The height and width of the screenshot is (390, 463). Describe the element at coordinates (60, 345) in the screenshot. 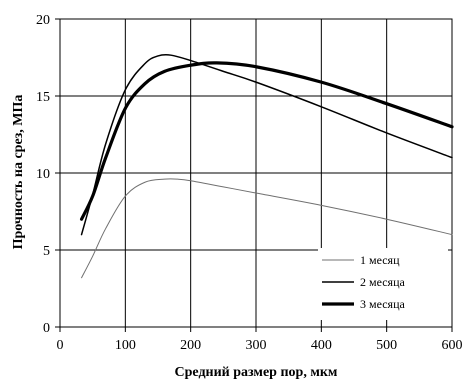

I see `x-tick-label: 0` at that location.